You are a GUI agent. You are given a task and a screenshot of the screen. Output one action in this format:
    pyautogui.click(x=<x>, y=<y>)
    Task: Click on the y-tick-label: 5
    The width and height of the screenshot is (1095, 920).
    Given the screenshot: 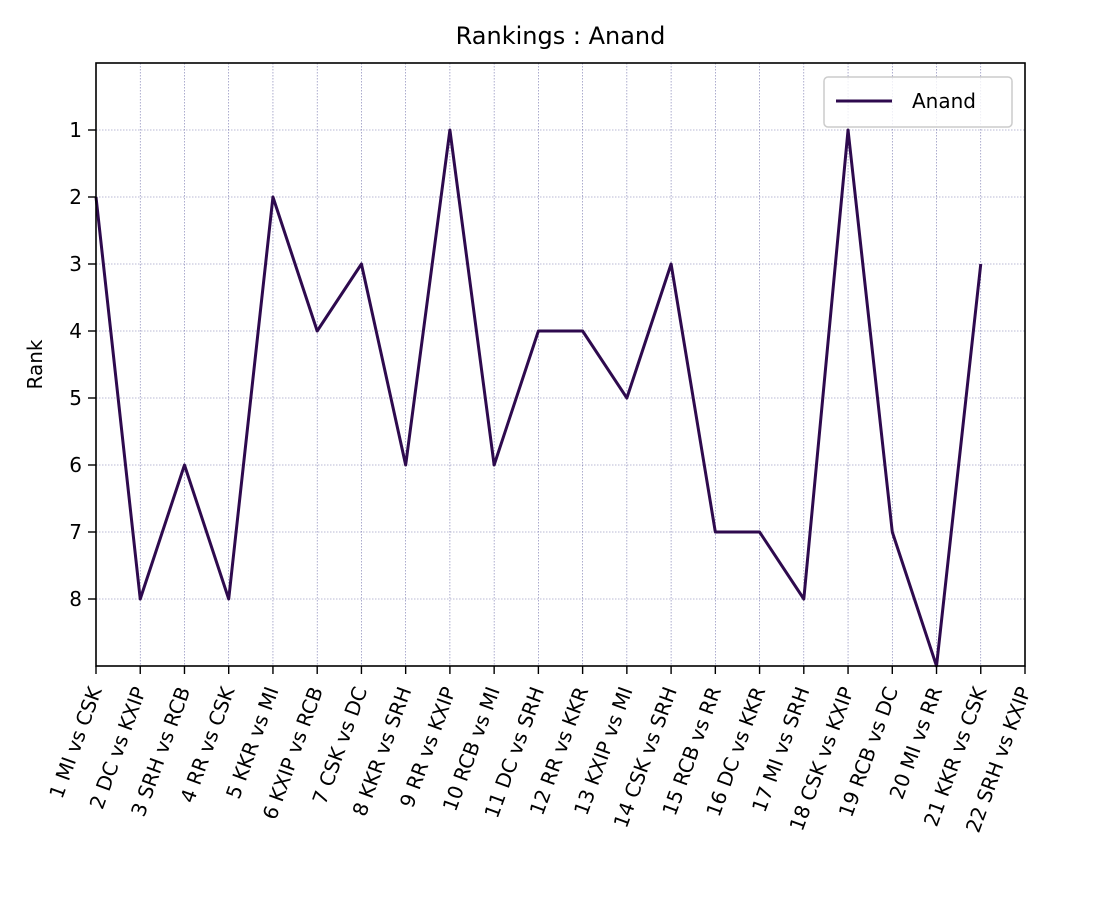 What is the action you would take?
    pyautogui.click(x=75, y=398)
    